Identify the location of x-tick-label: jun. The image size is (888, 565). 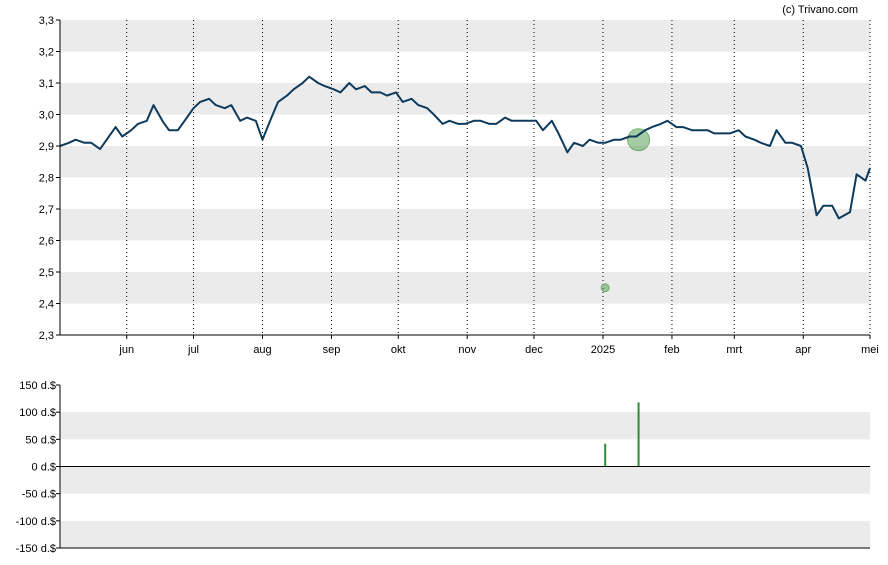
(126, 350).